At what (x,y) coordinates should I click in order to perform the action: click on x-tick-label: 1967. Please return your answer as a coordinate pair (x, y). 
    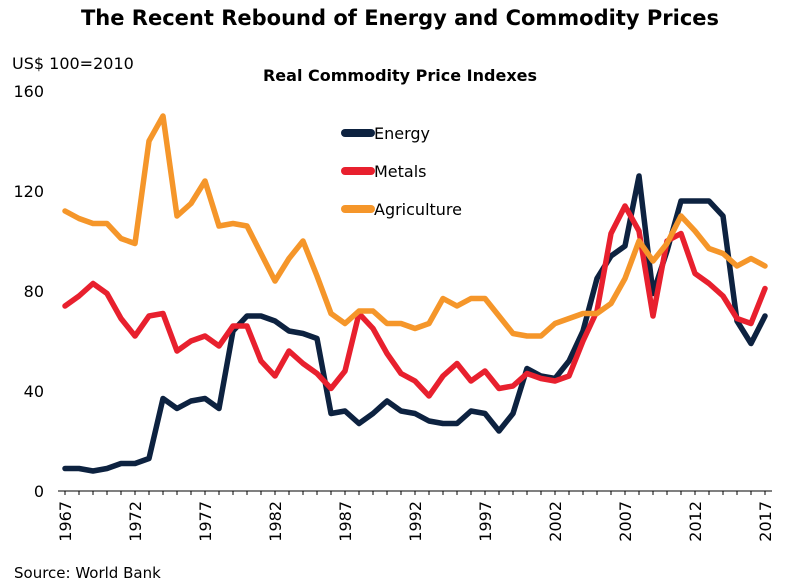
    Looking at the image, I should click on (65, 521).